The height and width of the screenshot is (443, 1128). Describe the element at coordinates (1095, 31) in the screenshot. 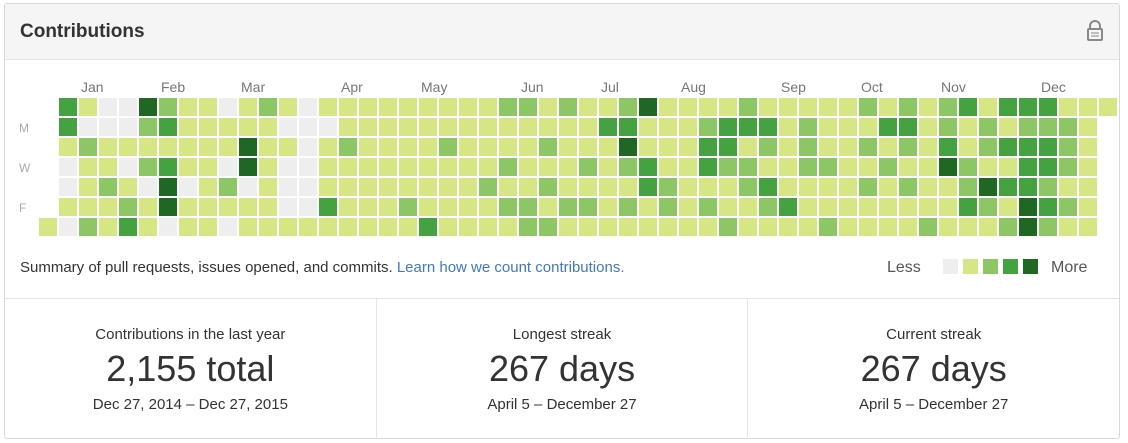

I see `lock-icon` at that location.